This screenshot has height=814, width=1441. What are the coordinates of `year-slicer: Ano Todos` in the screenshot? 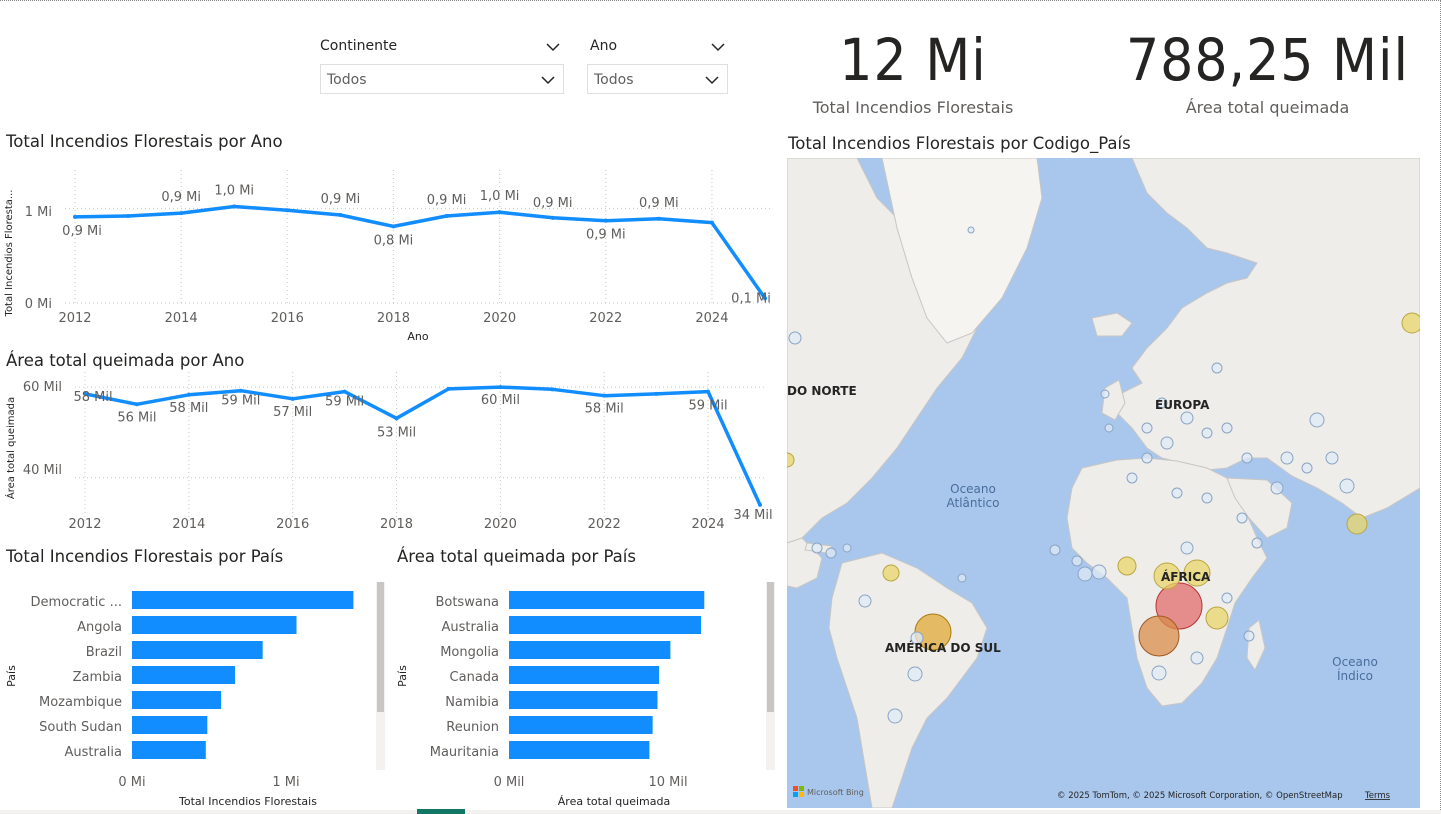 It's located at (657, 67).